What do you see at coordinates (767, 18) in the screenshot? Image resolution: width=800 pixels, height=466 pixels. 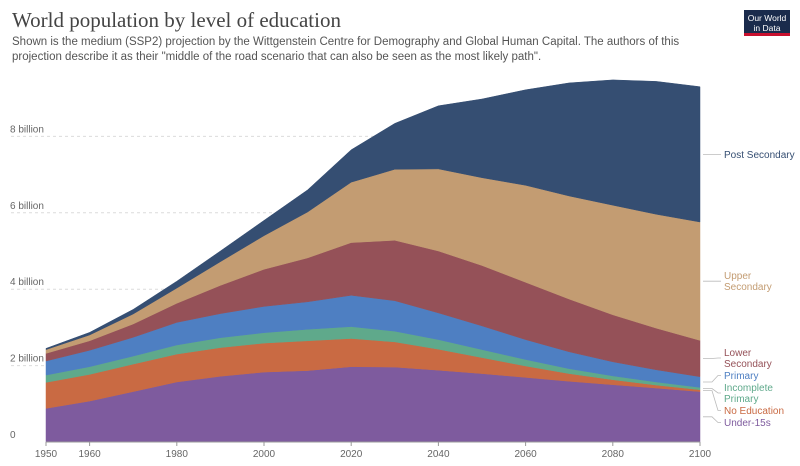 I see `logo-line-1: Our World` at bounding box center [767, 18].